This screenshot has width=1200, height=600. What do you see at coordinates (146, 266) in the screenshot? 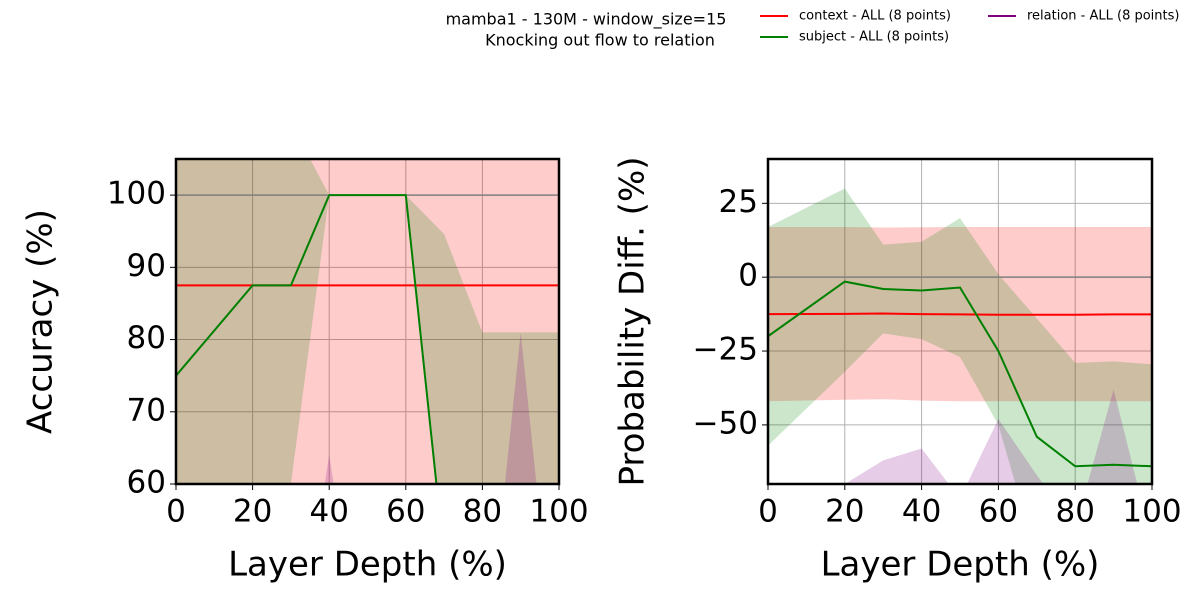
I see `y-tick-label: 90` at bounding box center [146, 266].